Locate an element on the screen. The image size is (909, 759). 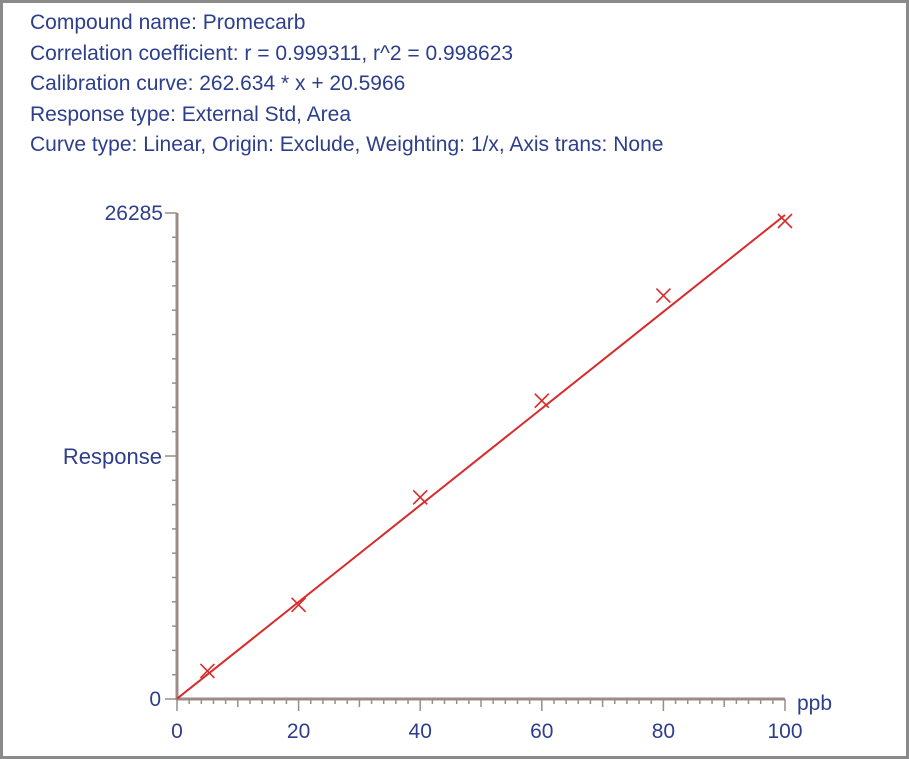
calibration-curve-text: Calibration curve: 262.634 * x + 20.5966 is located at coordinates (218, 83).